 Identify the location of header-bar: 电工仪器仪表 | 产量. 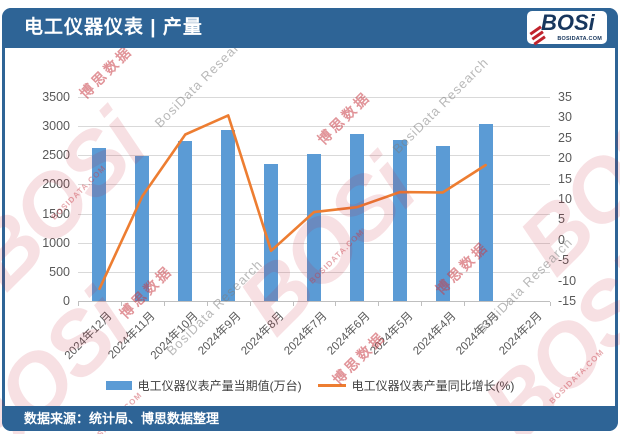
(310, 28).